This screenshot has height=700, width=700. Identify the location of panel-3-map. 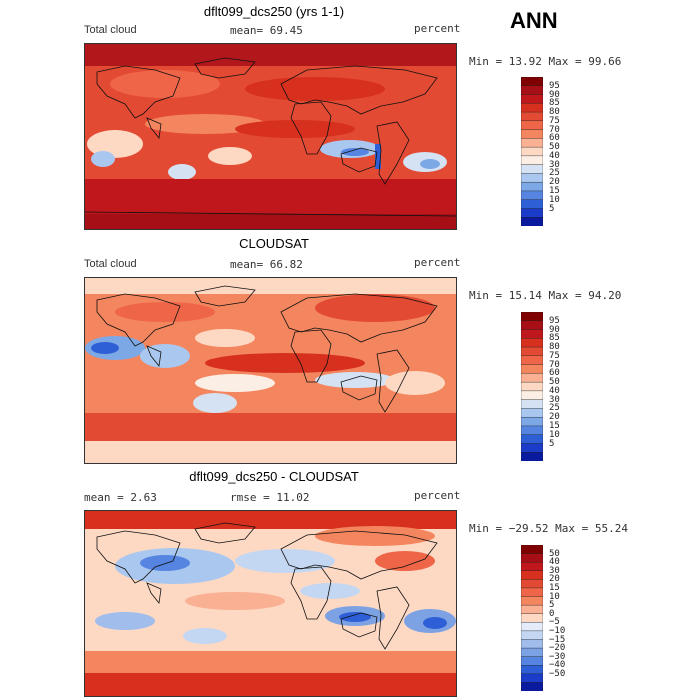
(270, 603).